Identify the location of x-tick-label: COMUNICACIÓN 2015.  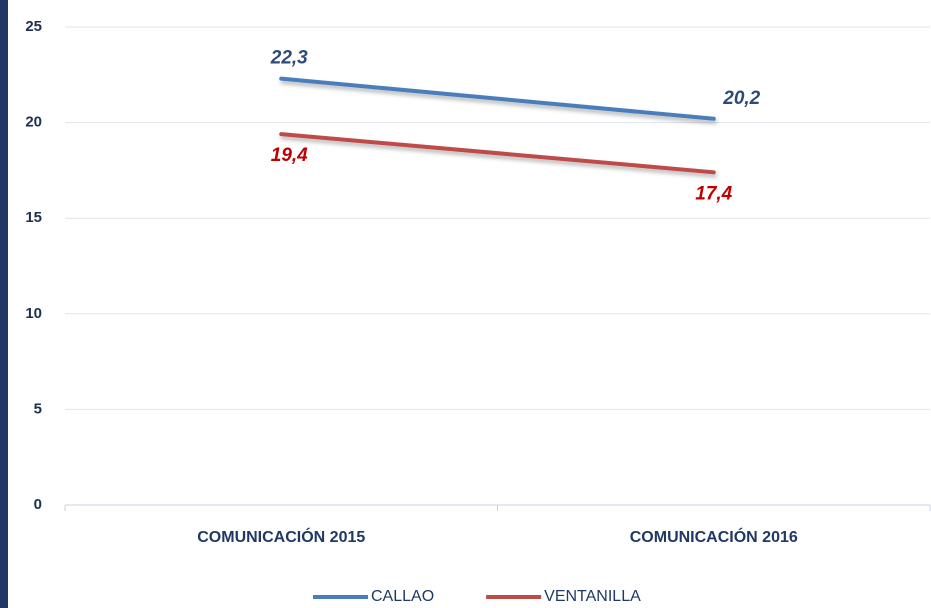
(281, 536).